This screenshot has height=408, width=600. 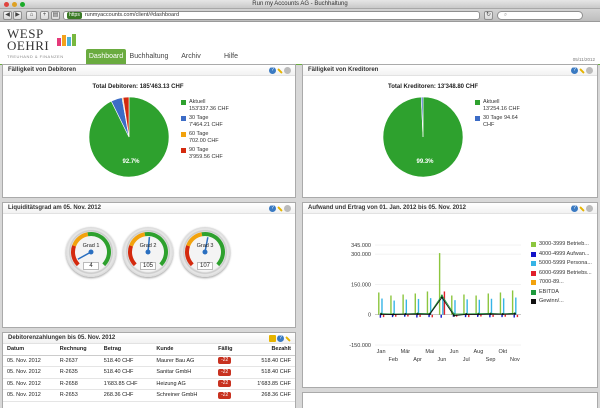 What do you see at coordinates (17, 15) in the screenshot?
I see `forward-button: ▶` at bounding box center [17, 15].